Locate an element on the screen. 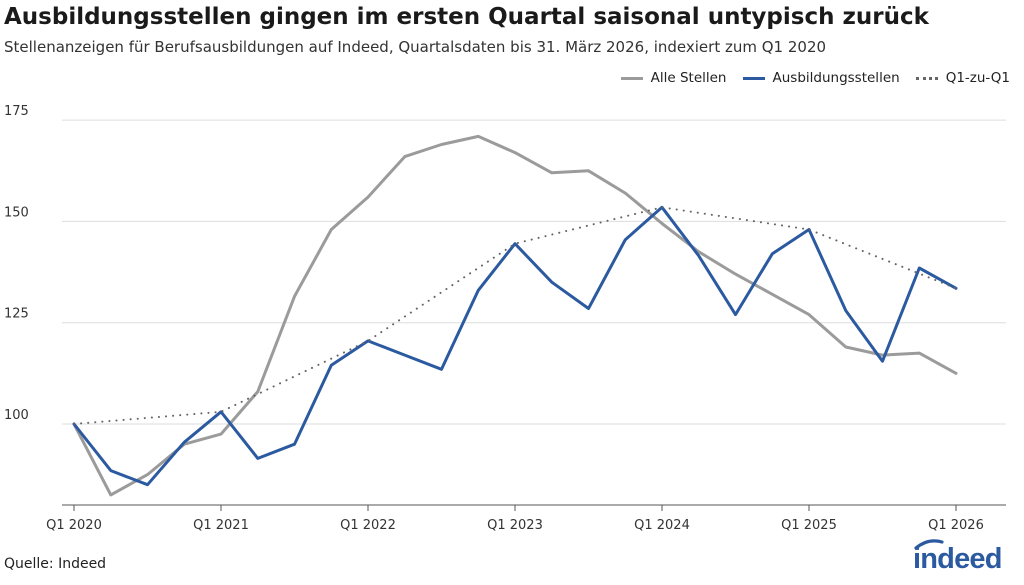  legend-label-ausbildungsstellen: Ausbildungsstellen is located at coordinates (836, 78).